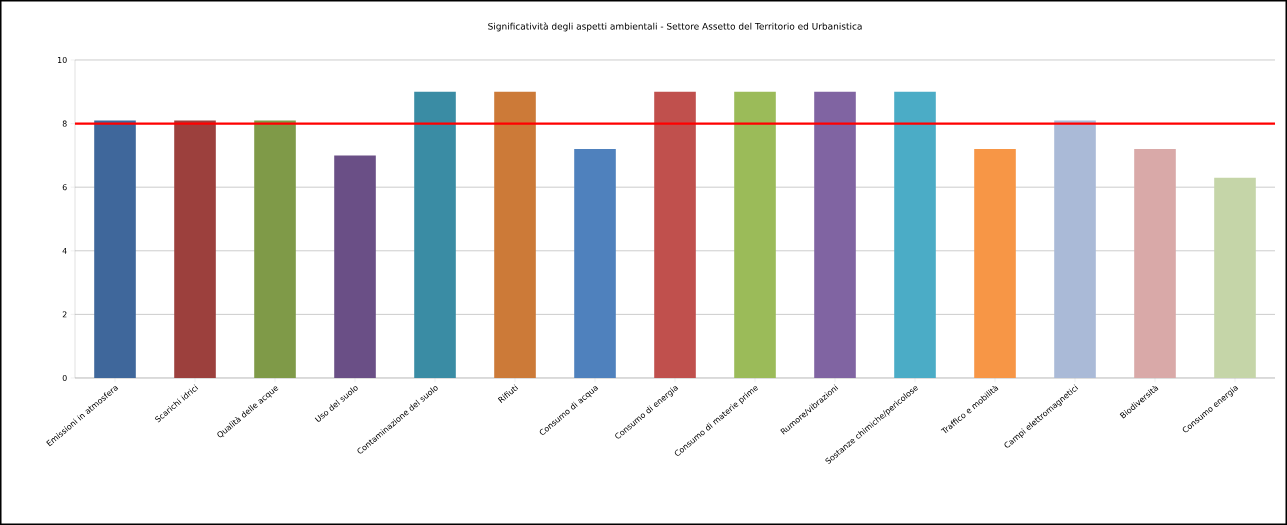 The width and height of the screenshot is (1287, 525). What do you see at coordinates (675, 27) in the screenshot?
I see `chart-title: Significatività degli aspetti ambientali - Settore Assetto del Territorio ed Urbanistica` at bounding box center [675, 27].